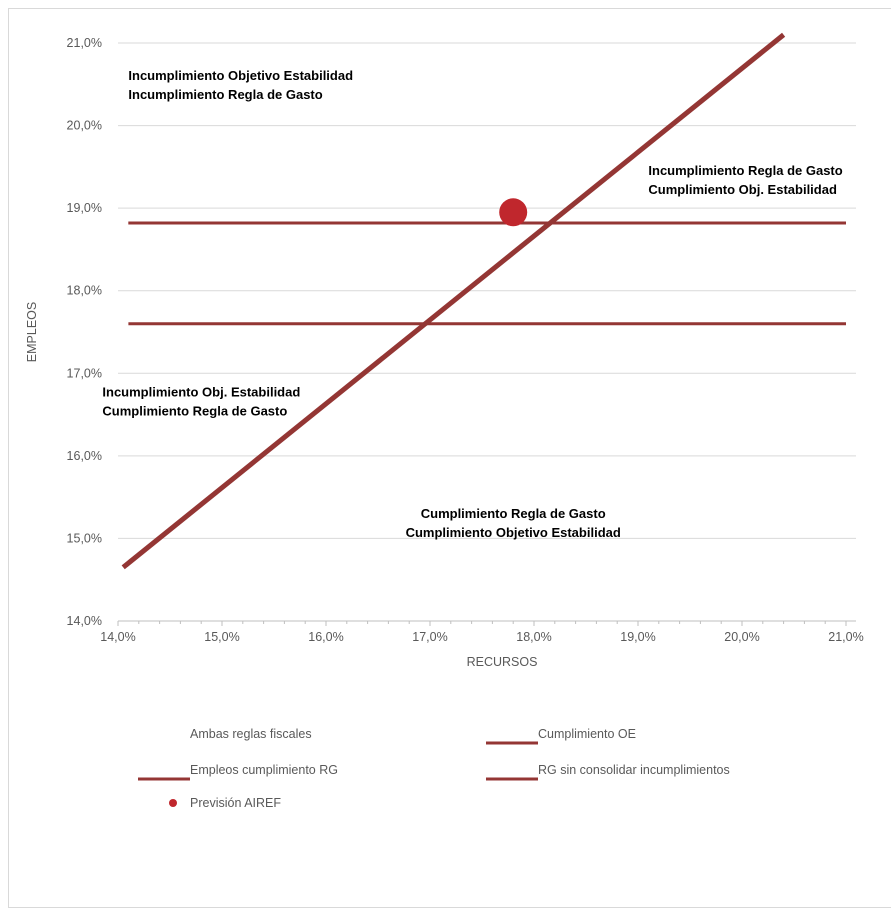 The image size is (891, 908). I want to click on x-tick-label: 18,0%, so click(533, 637).